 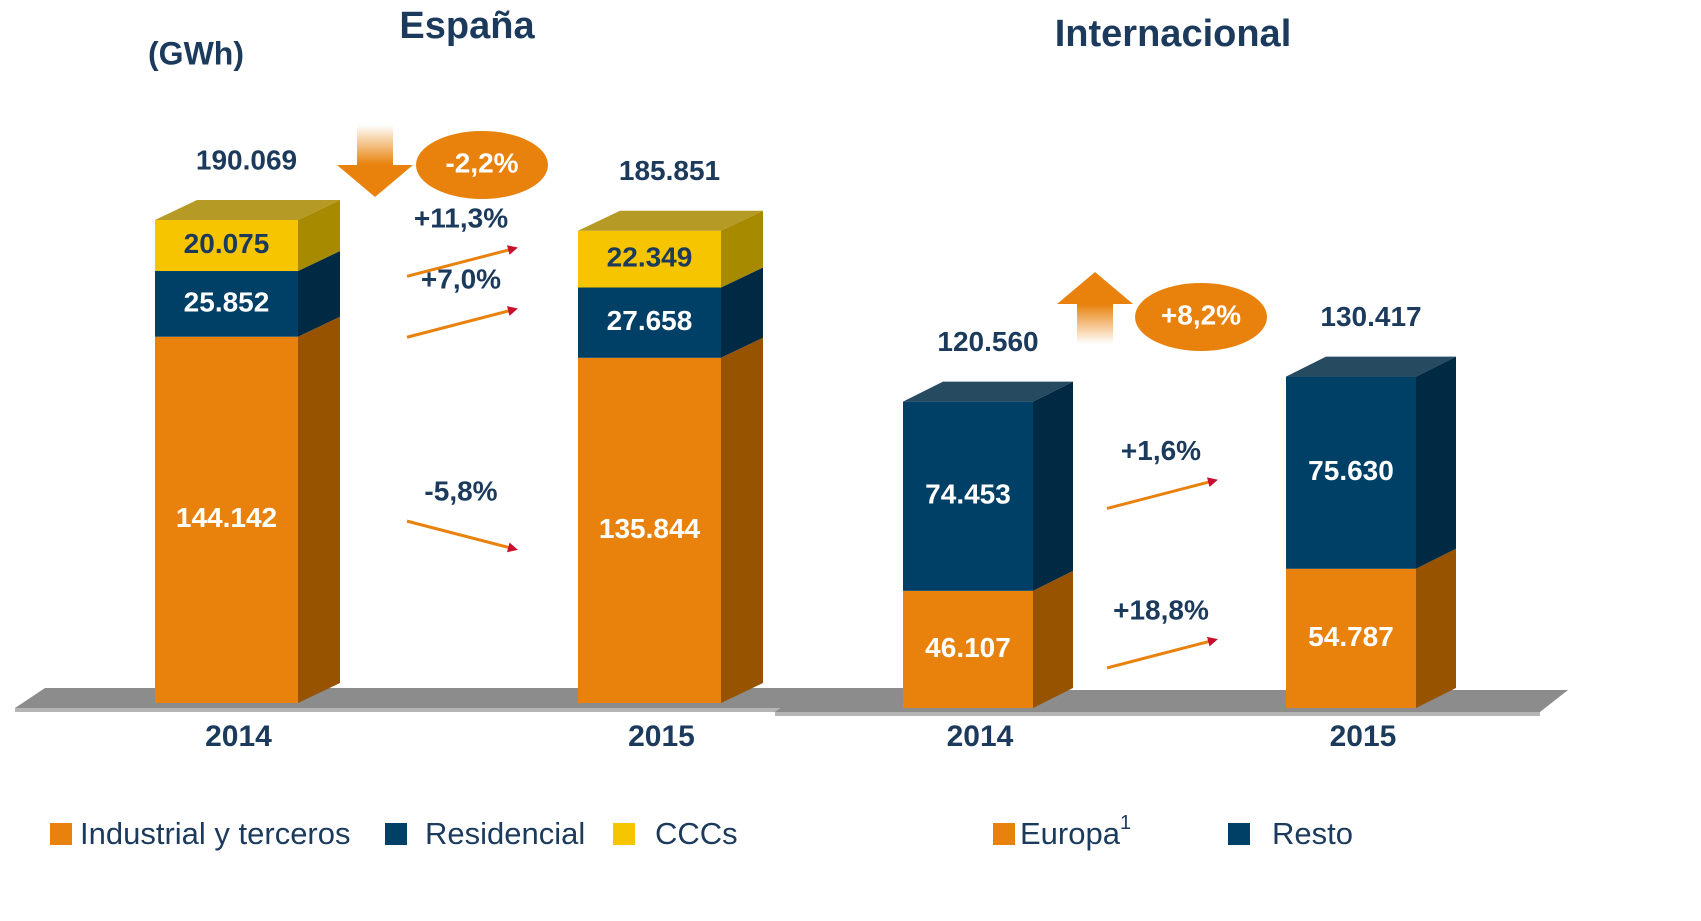 I want to click on value-label: 135.844, so click(x=650, y=528).